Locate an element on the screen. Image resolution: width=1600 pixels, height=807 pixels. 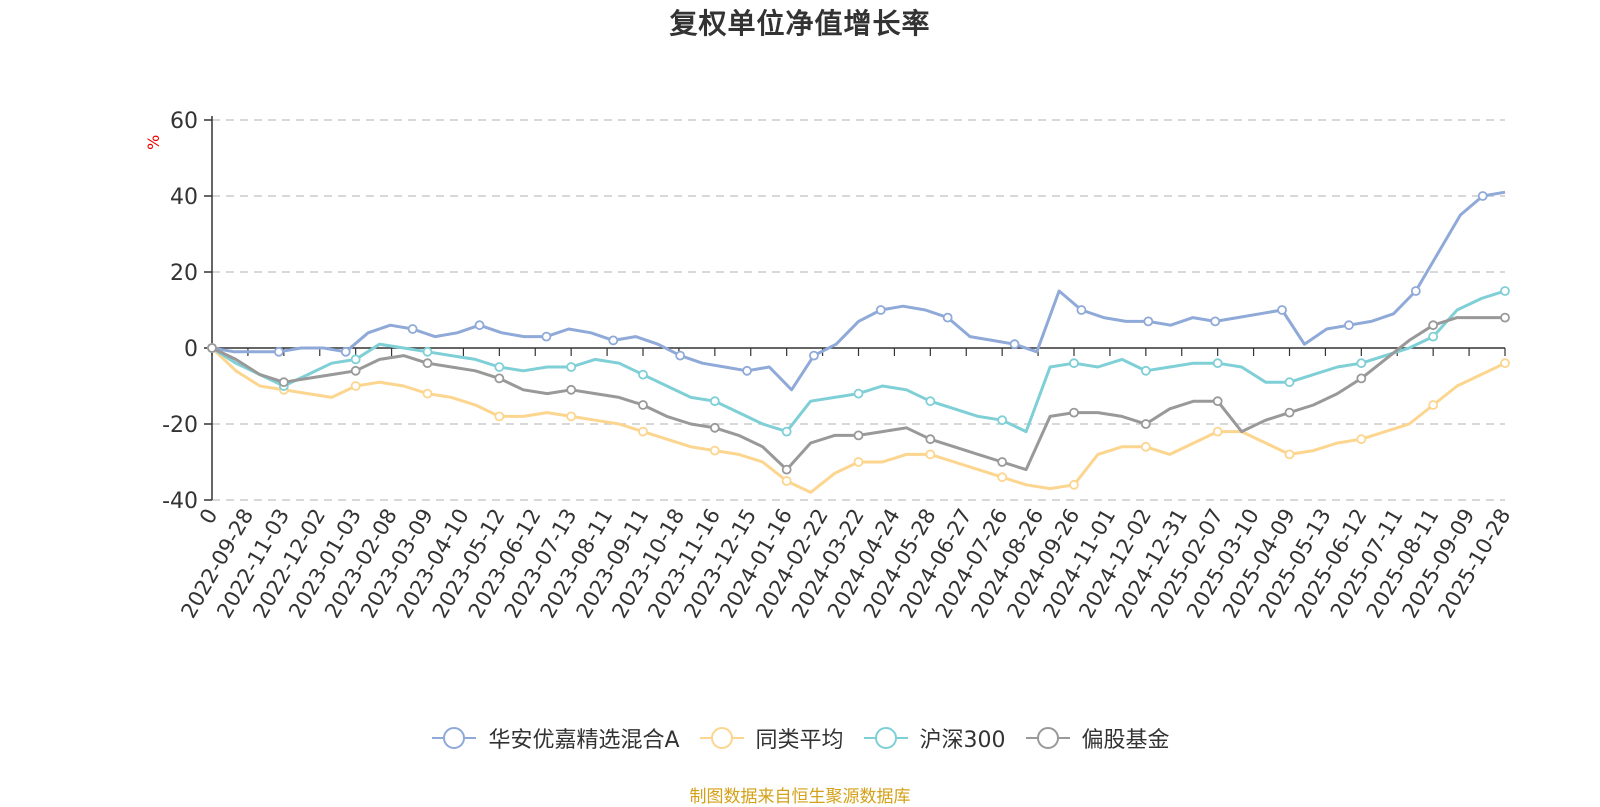
legend-item-3: 偏股基金 is located at coordinates (1097, 738).